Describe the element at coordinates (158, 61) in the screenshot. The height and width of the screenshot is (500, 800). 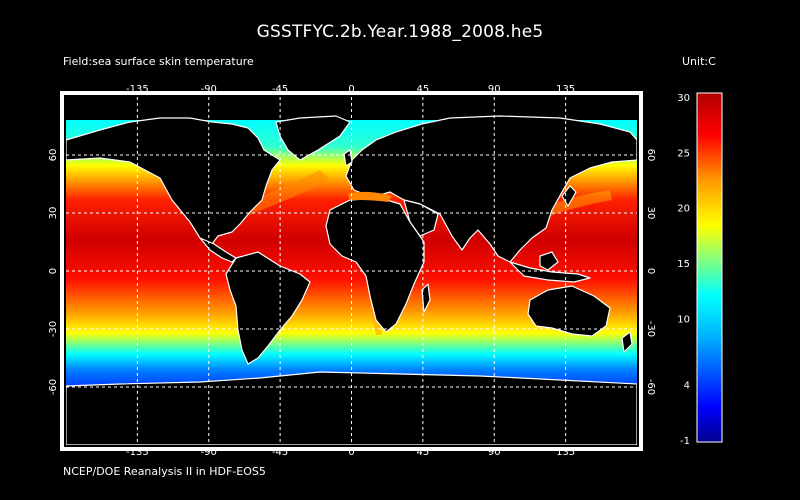
I see `field-label: Field:sea surface skin temperature` at that location.